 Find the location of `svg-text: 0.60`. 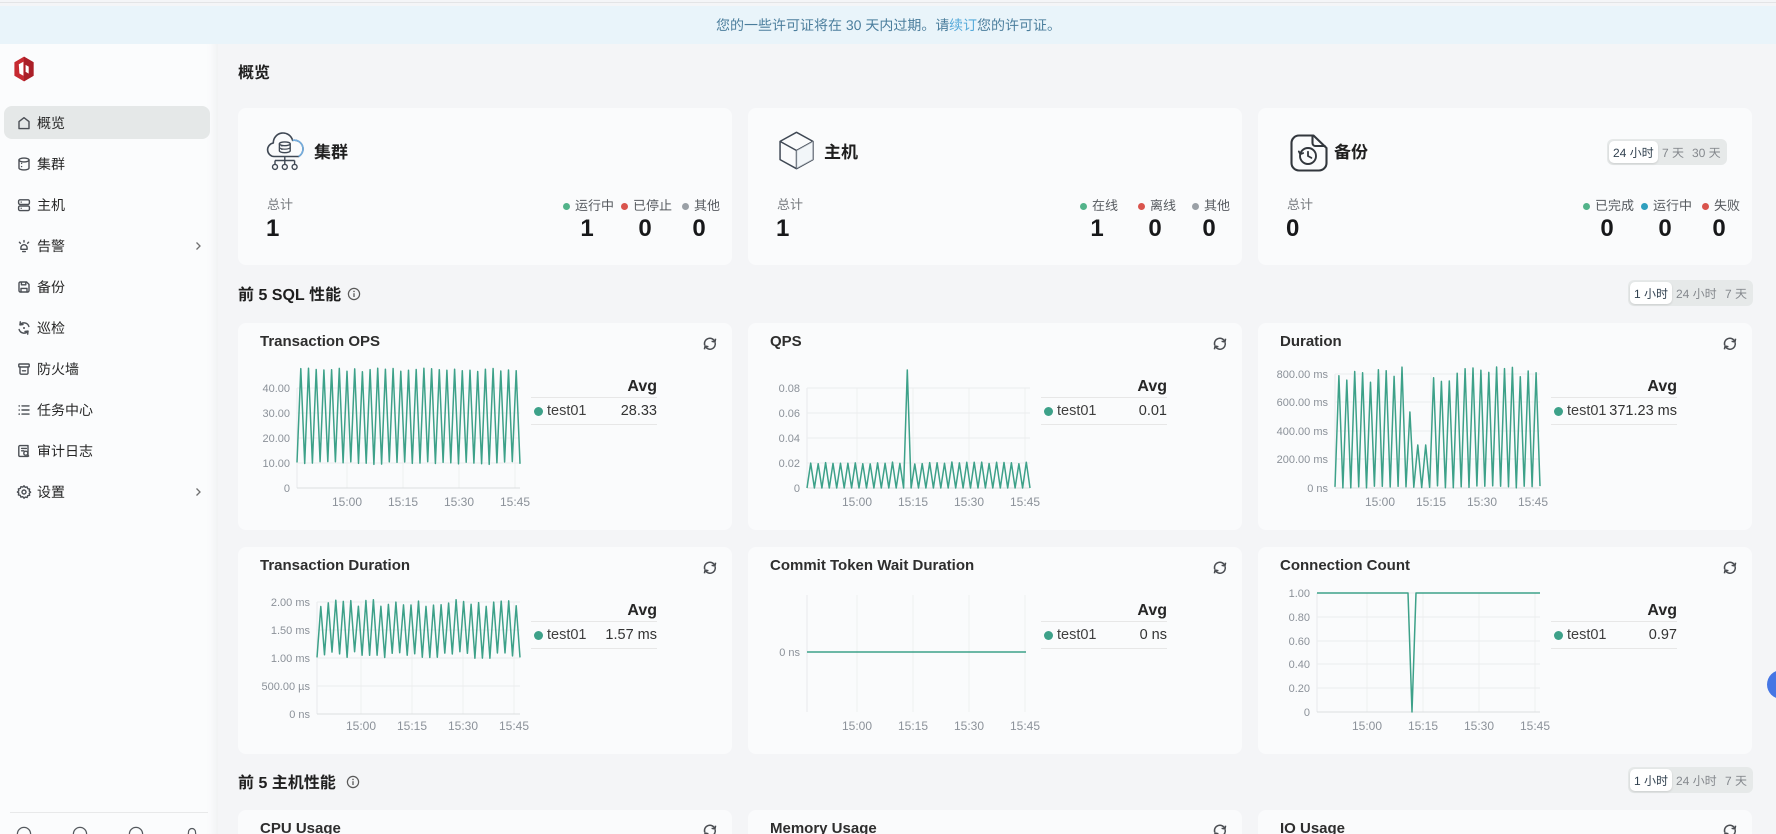

svg-text: 0.60 is located at coordinates (1299, 642).